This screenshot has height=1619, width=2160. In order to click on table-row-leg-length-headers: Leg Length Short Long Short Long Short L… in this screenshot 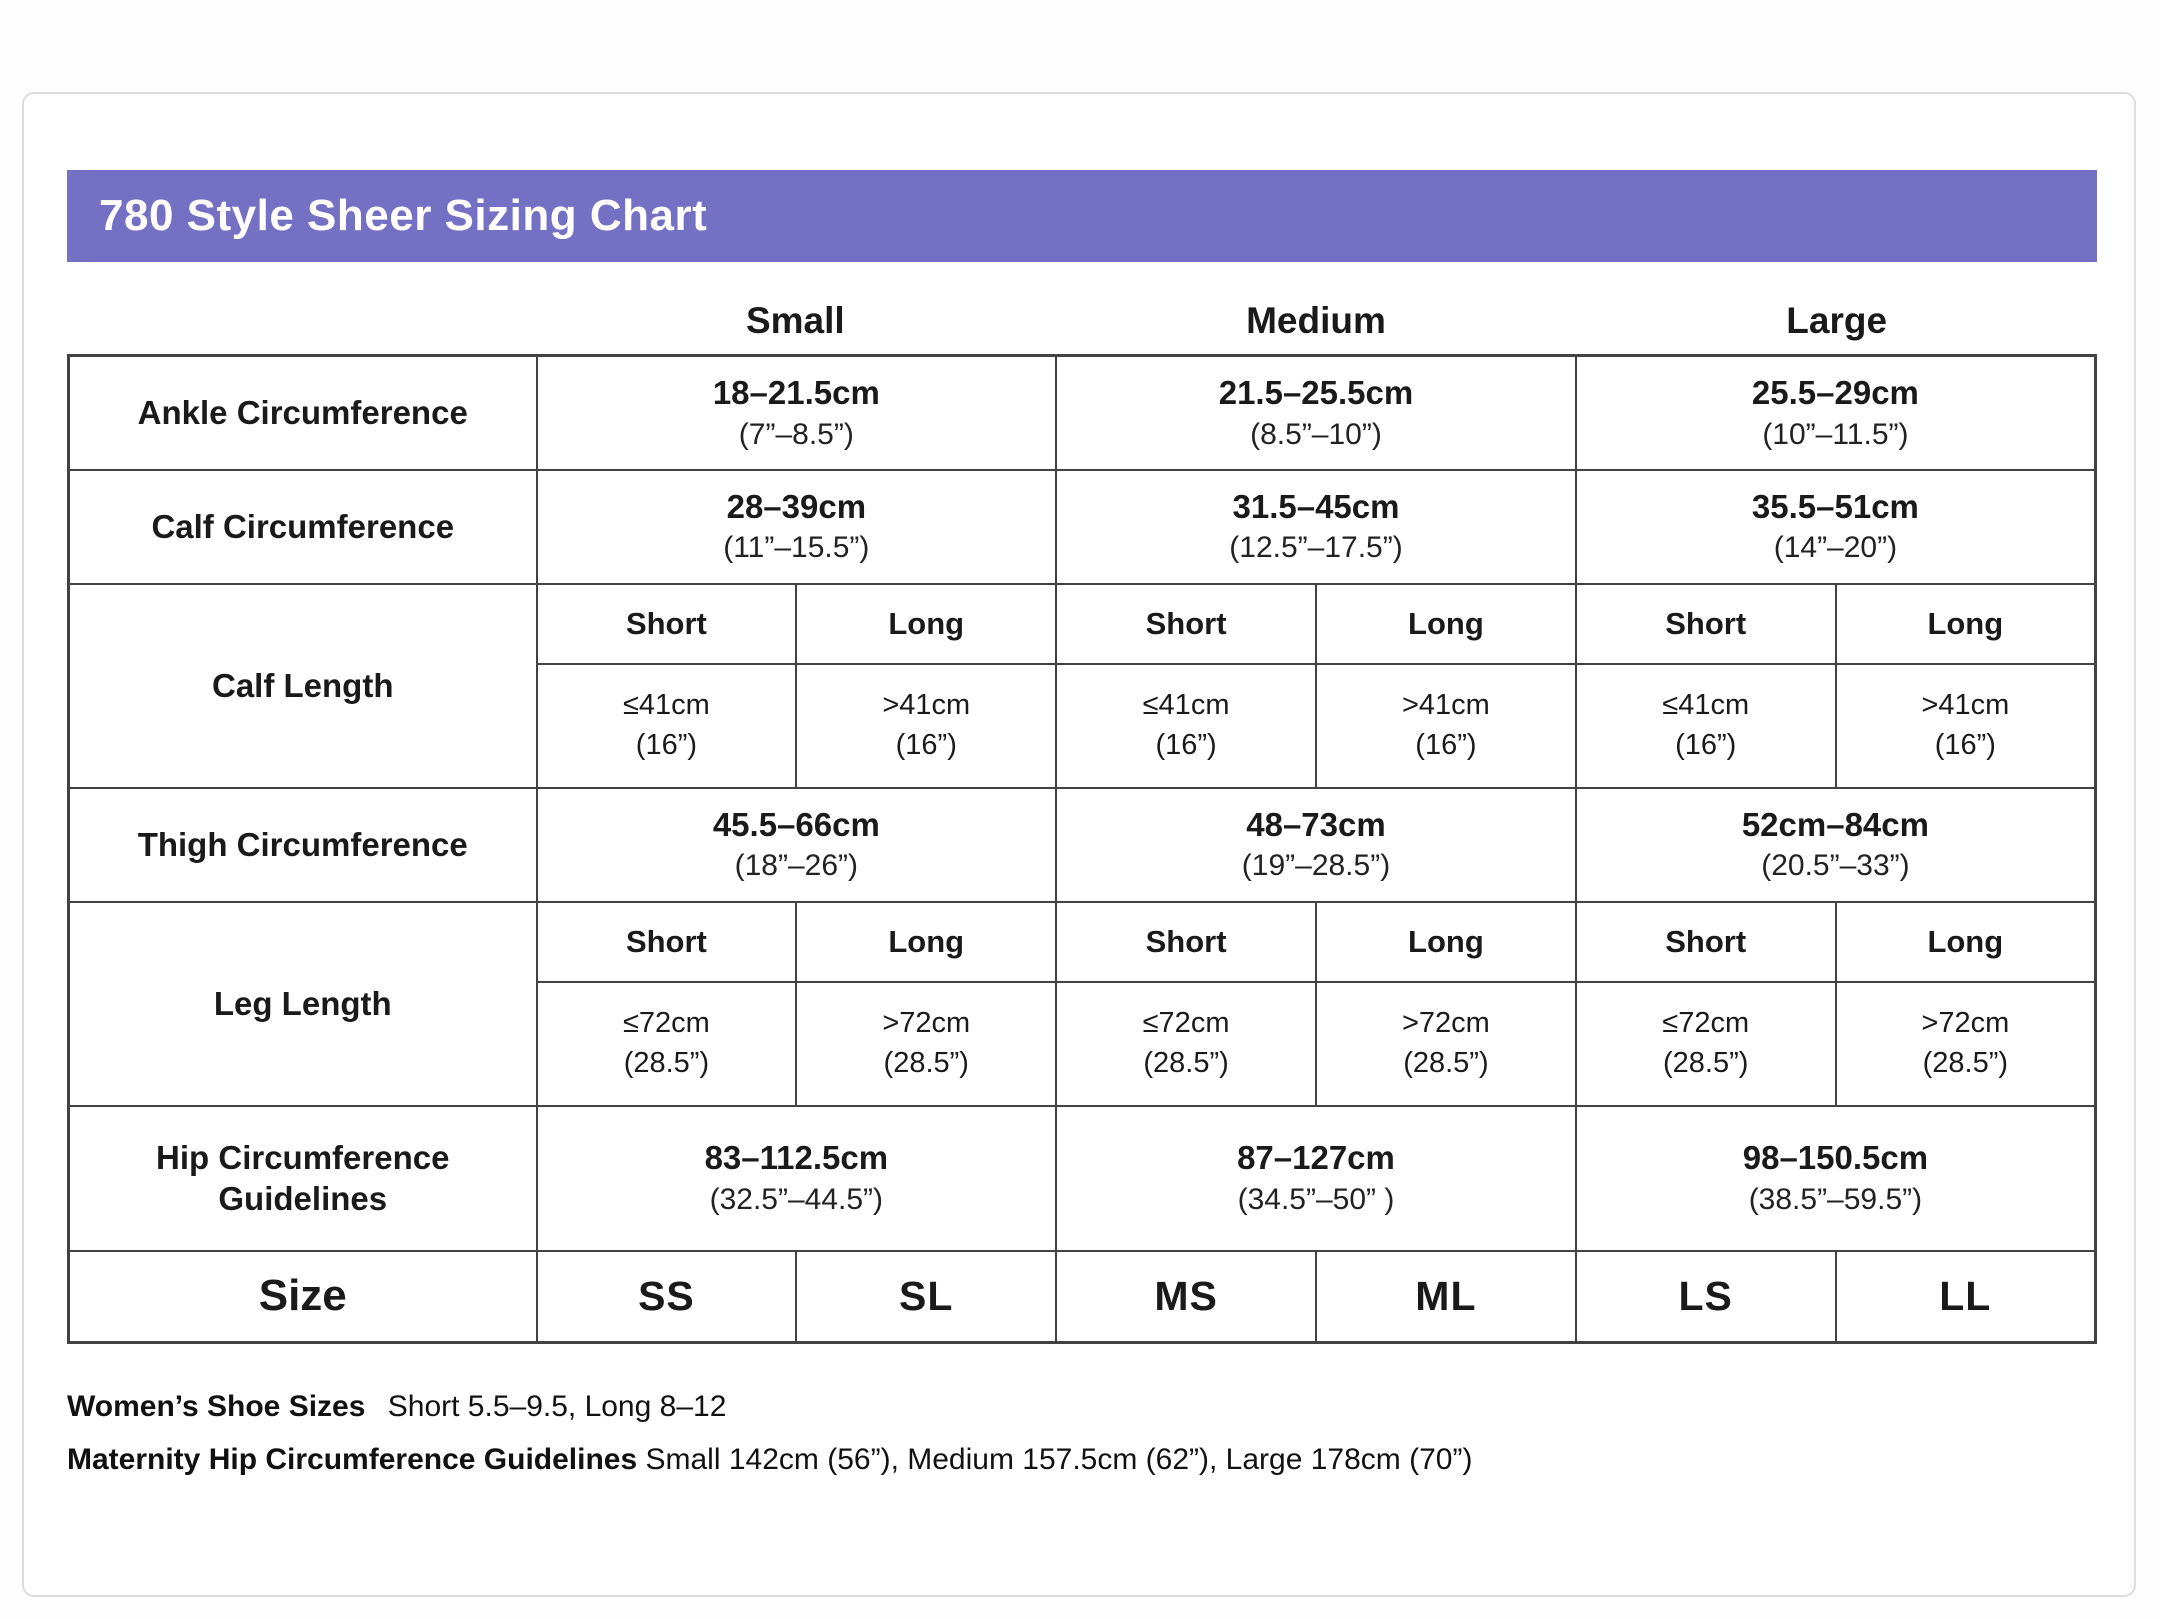, I will do `click(1082, 1003)`.